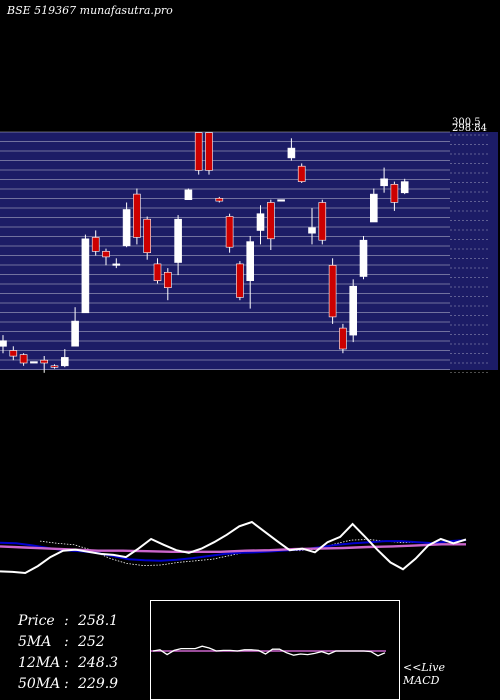 This screenshot has height=700, width=500. What do you see at coordinates (39, 663) in the screenshot?
I see `stat-12ma-label: 12MA` at bounding box center [39, 663].